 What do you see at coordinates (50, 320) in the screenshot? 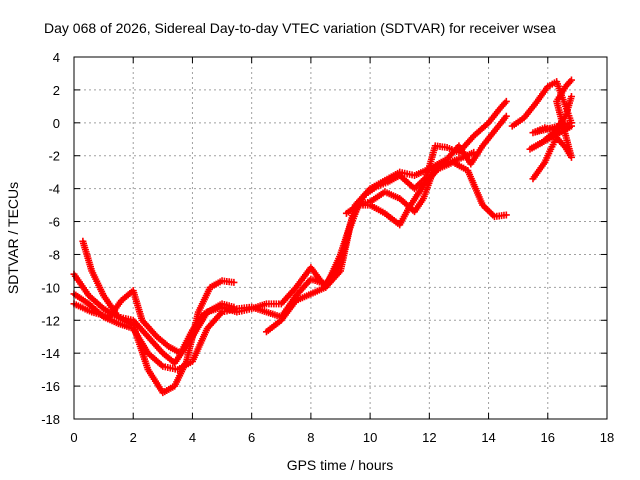
I see `y-tick-label: -12` at bounding box center [50, 320].